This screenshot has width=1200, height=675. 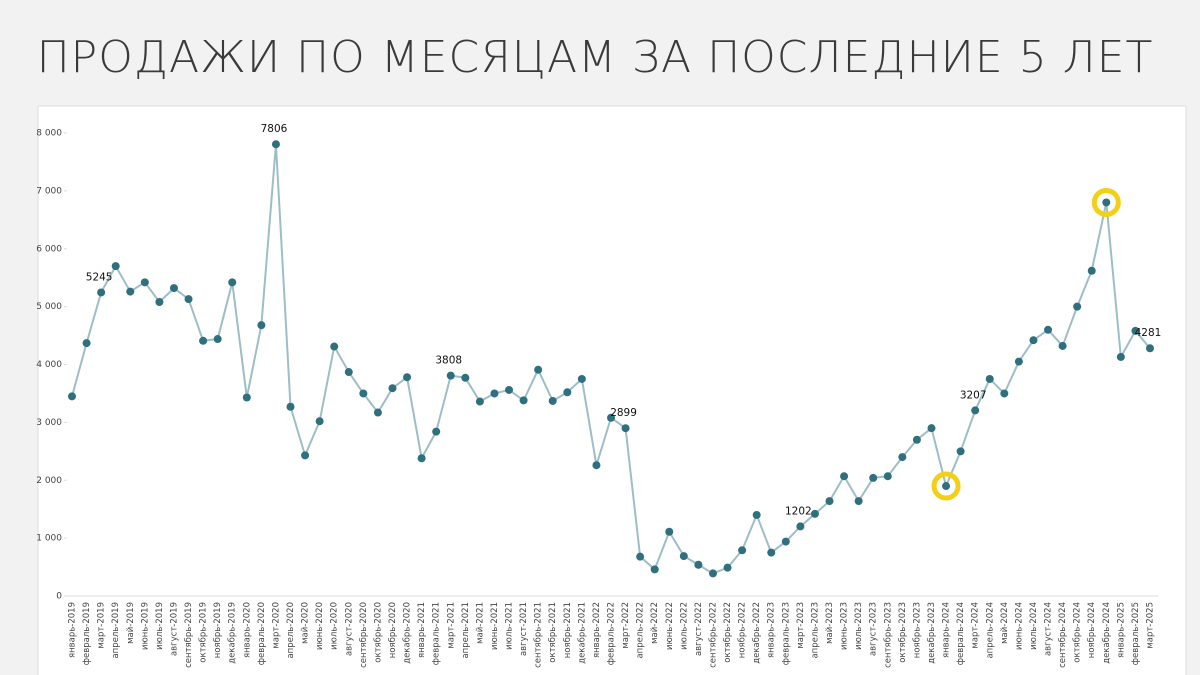 What do you see at coordinates (306, 623) in the screenshot?
I see `x-tick-label: май-2020` at bounding box center [306, 623].